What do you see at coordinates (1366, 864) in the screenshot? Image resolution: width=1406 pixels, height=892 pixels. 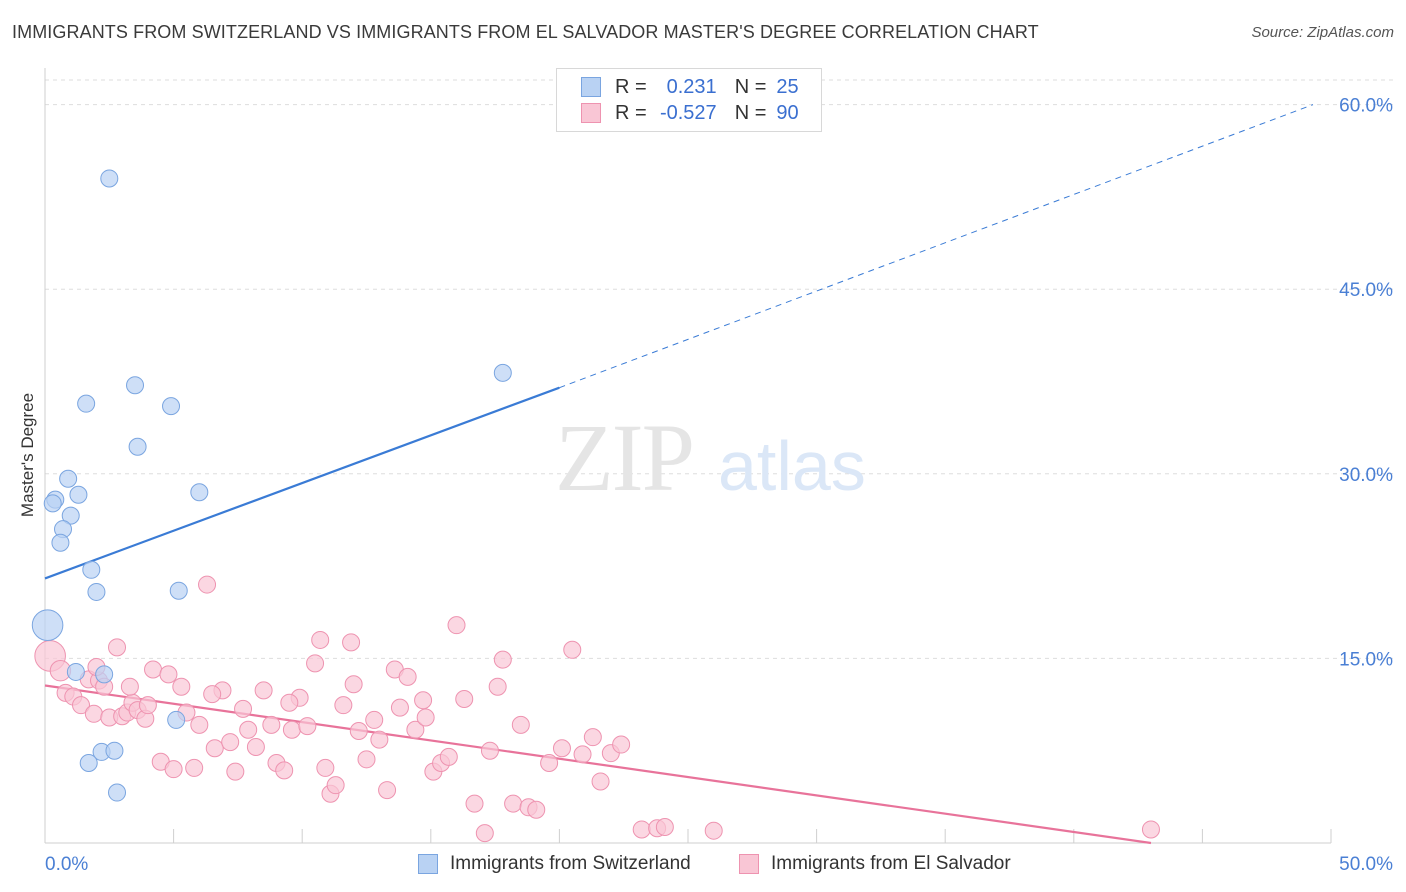 I see `x-tick-label: 50.0%` at bounding box center [1366, 864].